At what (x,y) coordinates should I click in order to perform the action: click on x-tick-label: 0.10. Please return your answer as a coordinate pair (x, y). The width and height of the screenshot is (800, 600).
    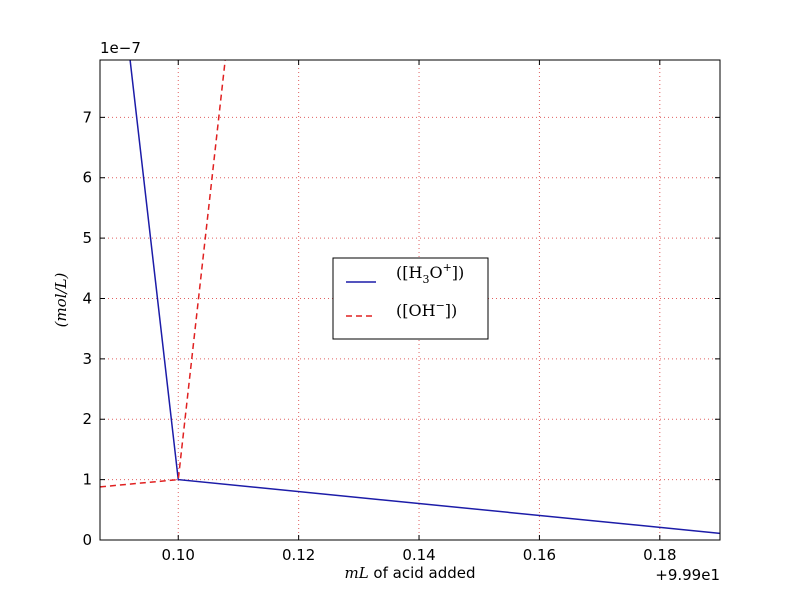
    Looking at the image, I should click on (178, 555).